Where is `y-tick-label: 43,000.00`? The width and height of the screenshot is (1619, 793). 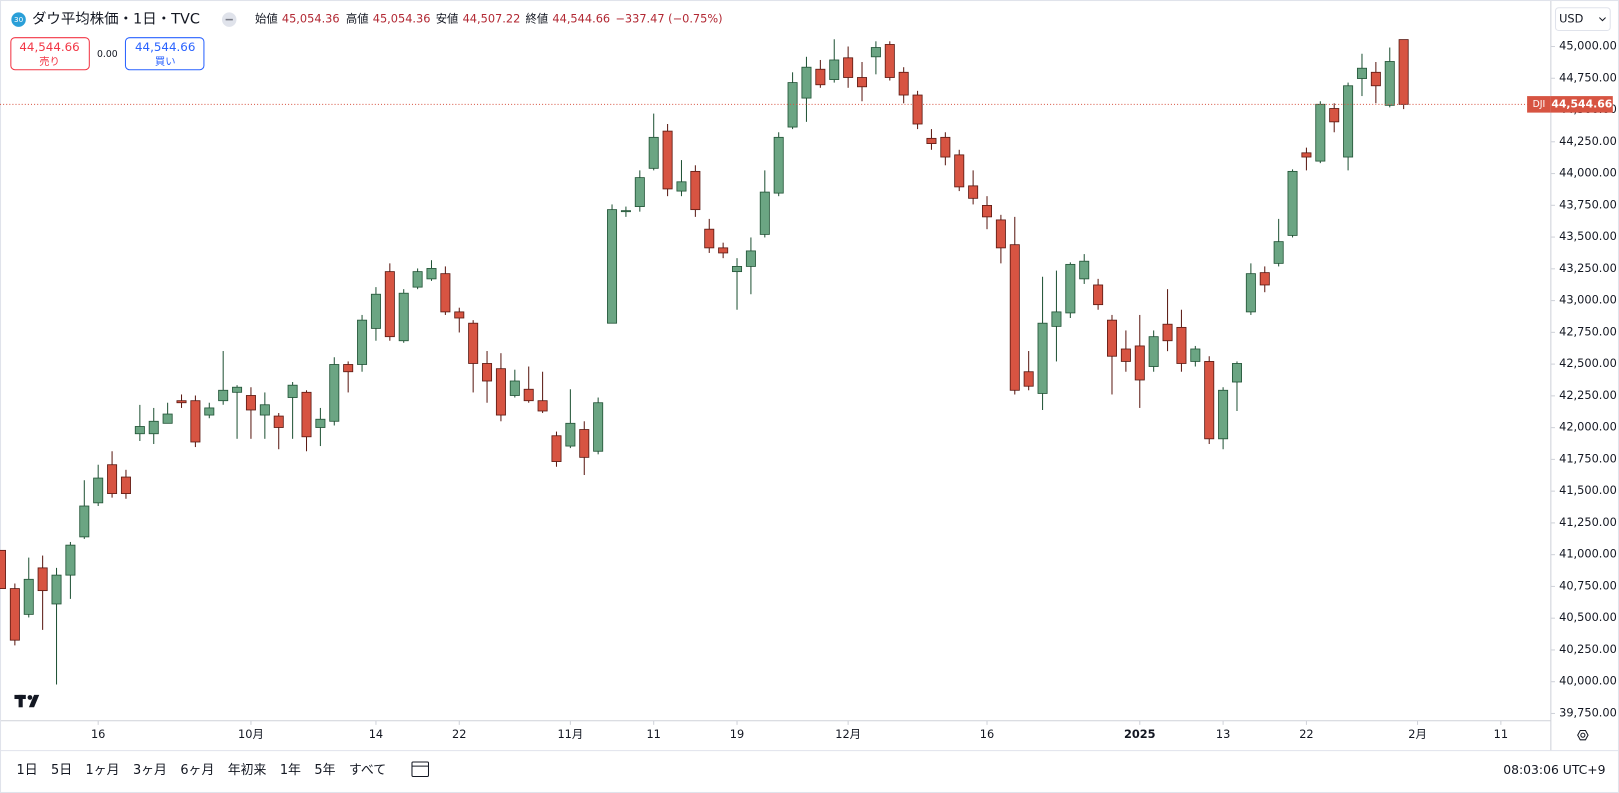
y-tick-label: 43,000.00 is located at coordinates (1588, 300).